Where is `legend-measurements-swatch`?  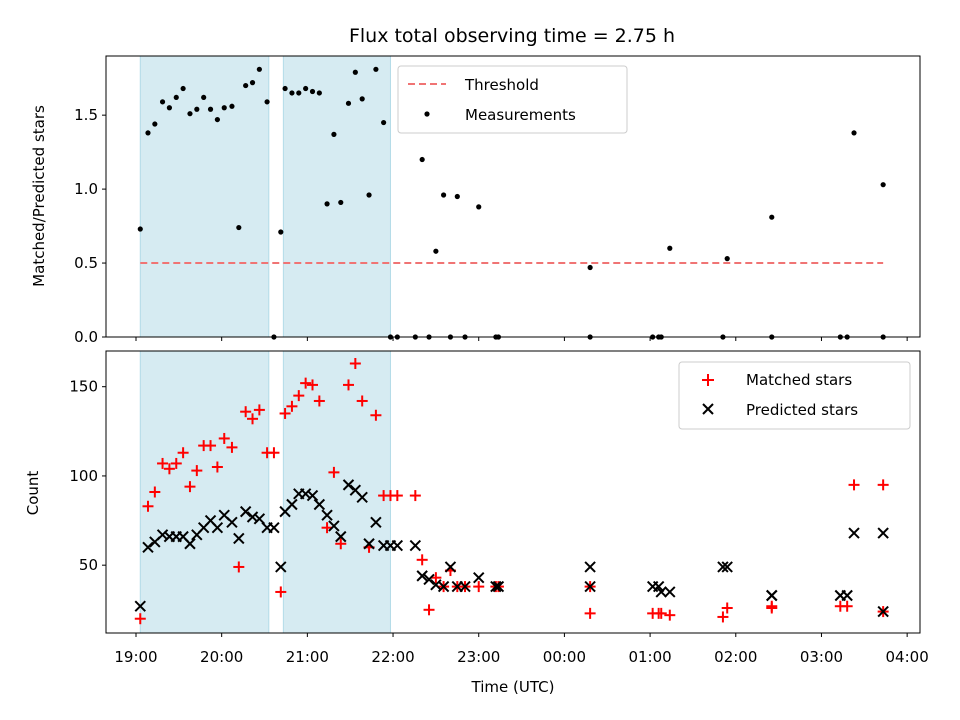 legend-measurements-swatch is located at coordinates (427, 114).